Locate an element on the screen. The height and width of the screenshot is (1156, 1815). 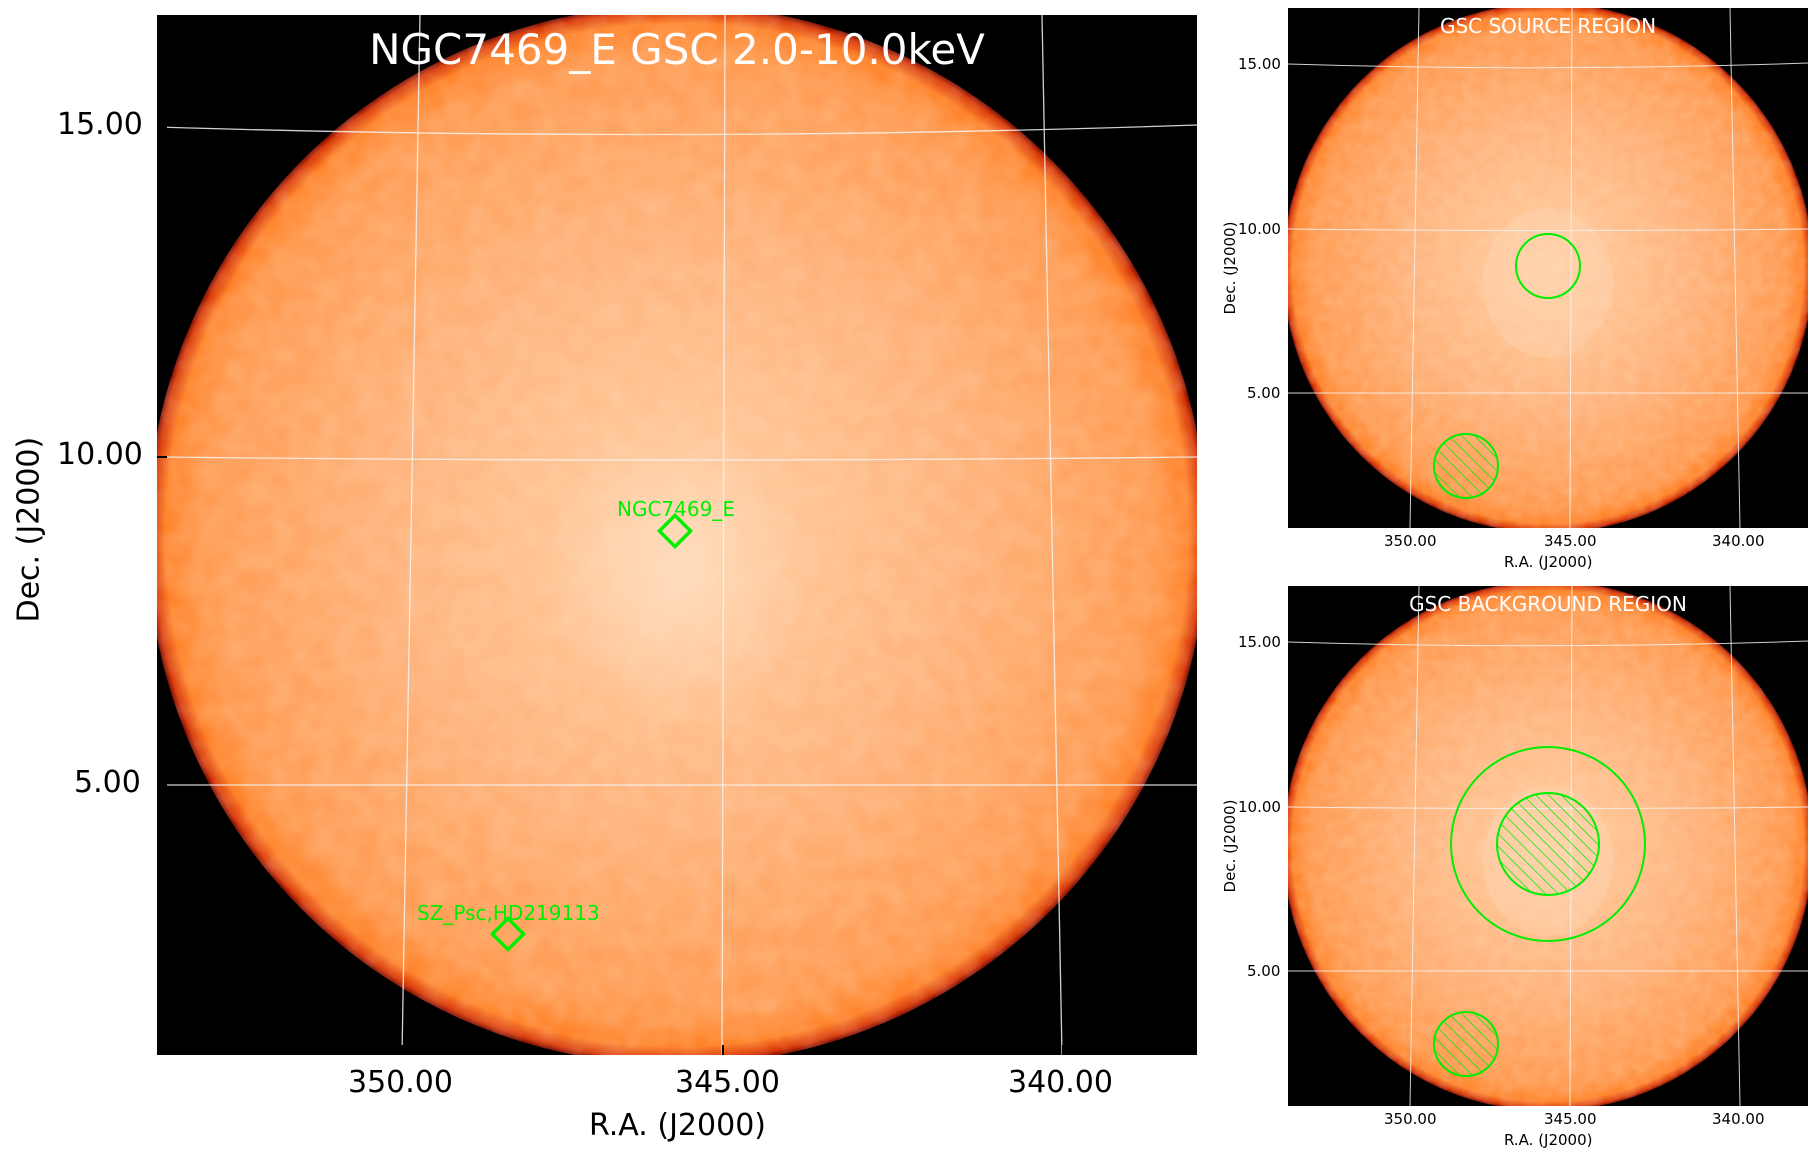
background-annulus-inner is located at coordinates (1548, 844).